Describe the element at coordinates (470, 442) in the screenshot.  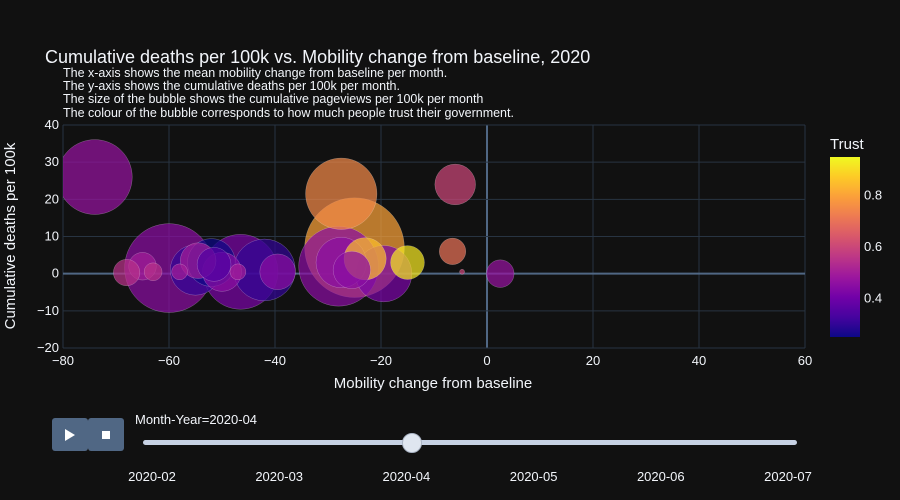
I see `slider-track` at that location.